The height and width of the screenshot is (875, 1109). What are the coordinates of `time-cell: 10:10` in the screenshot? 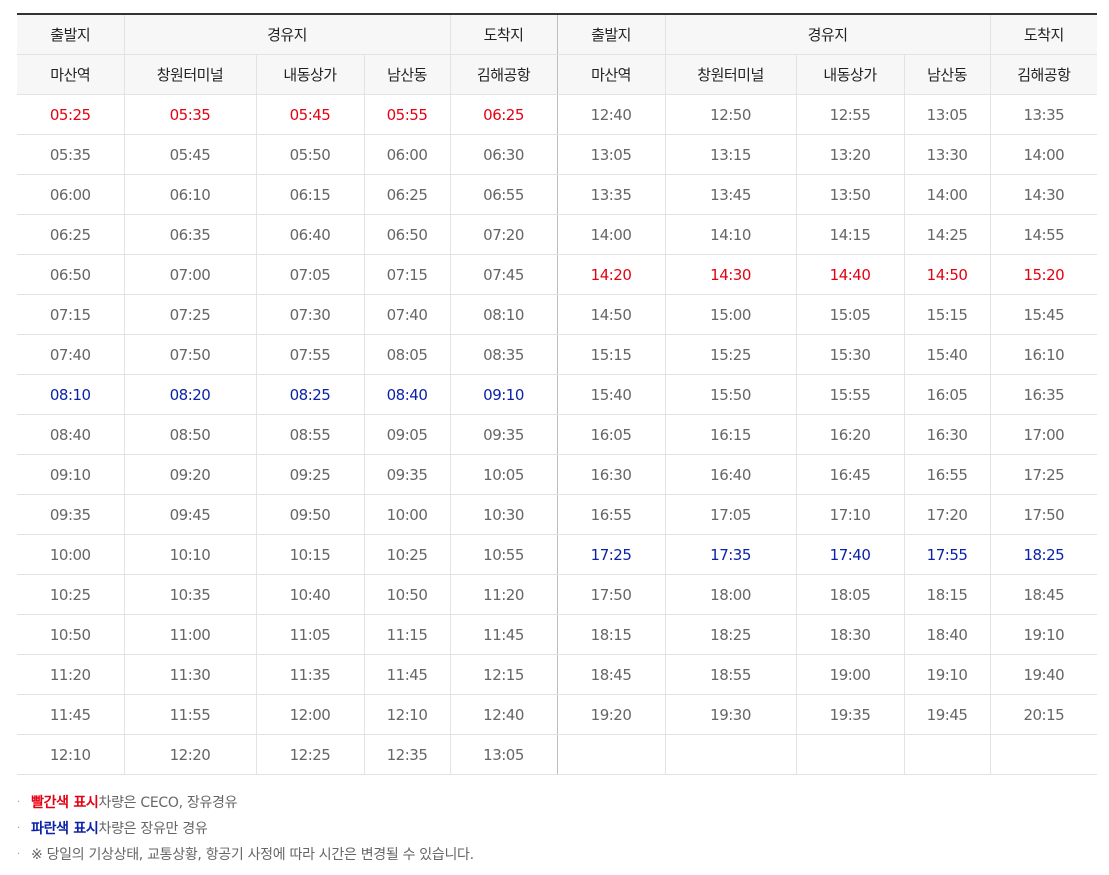 It's located at (190, 554).